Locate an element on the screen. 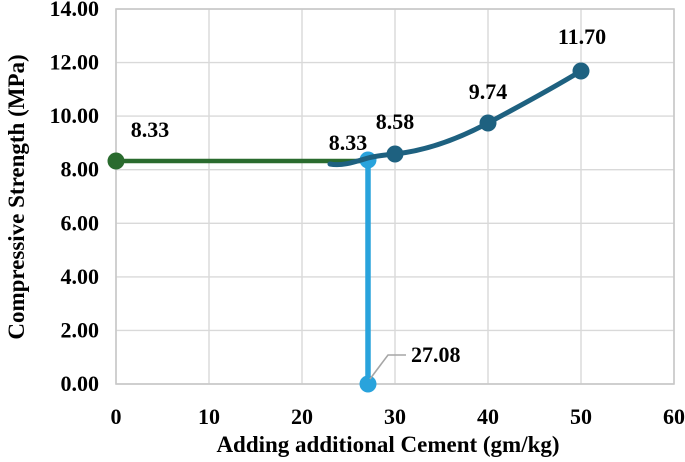 The height and width of the screenshot is (462, 685). annotation-label: 27.08 is located at coordinates (436, 354).